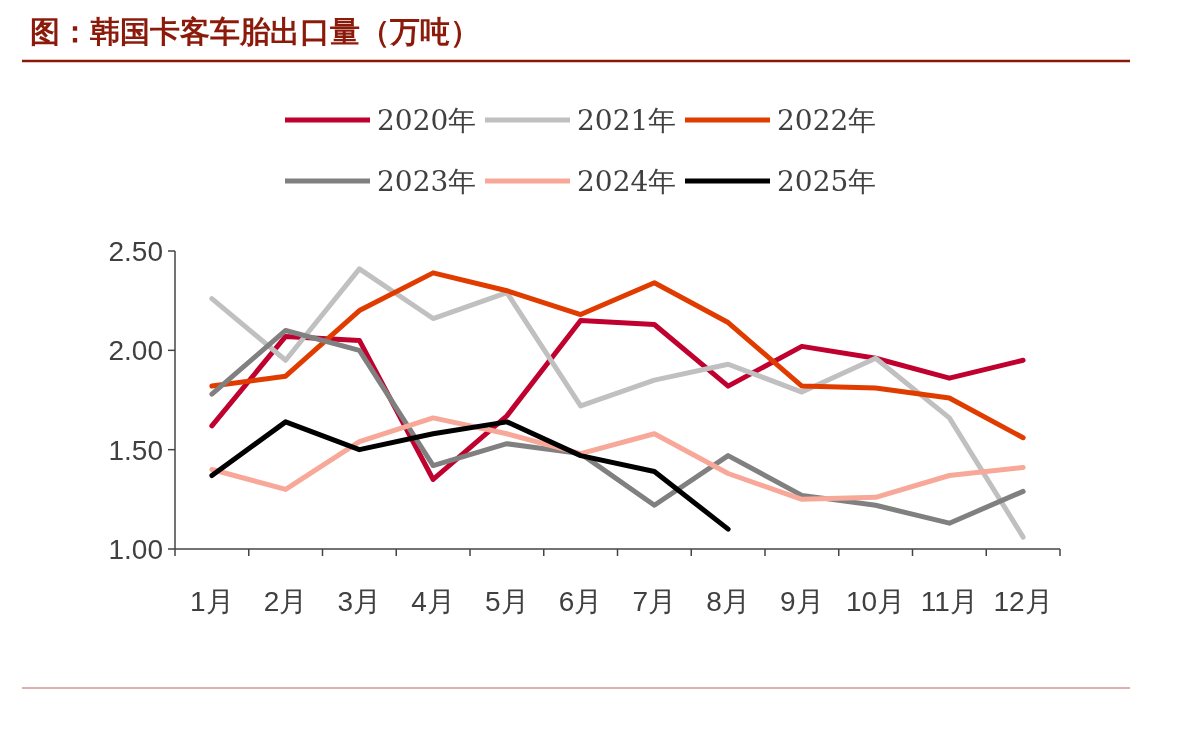  Describe the element at coordinates (802, 601) in the screenshot. I see `x-tick-label: 9月` at that location.